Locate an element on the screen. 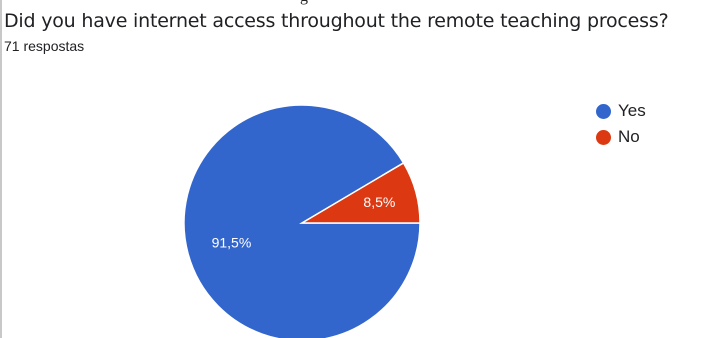 The height and width of the screenshot is (338, 711). legend-swatch-yes is located at coordinates (603, 111).